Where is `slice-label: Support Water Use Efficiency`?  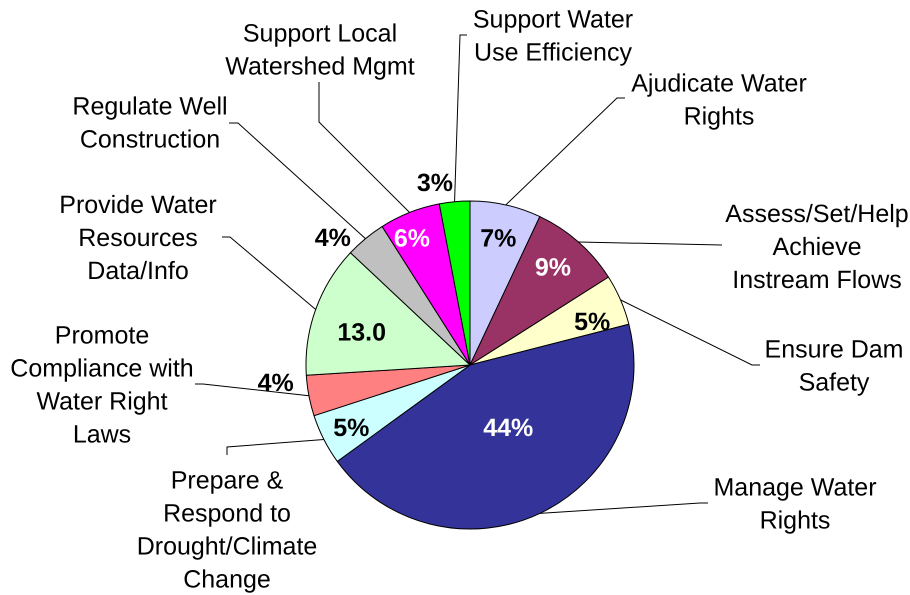
slice-label: Support Water Use Efficiency is located at coordinates (553, 36).